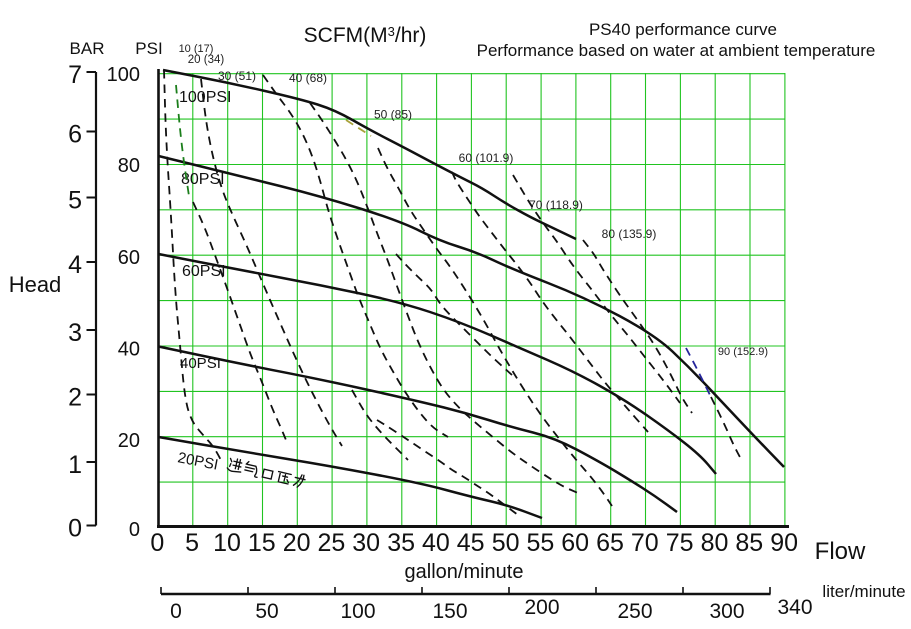  Describe the element at coordinates (610, 543) in the screenshot. I see `svg-text: 65` at that location.